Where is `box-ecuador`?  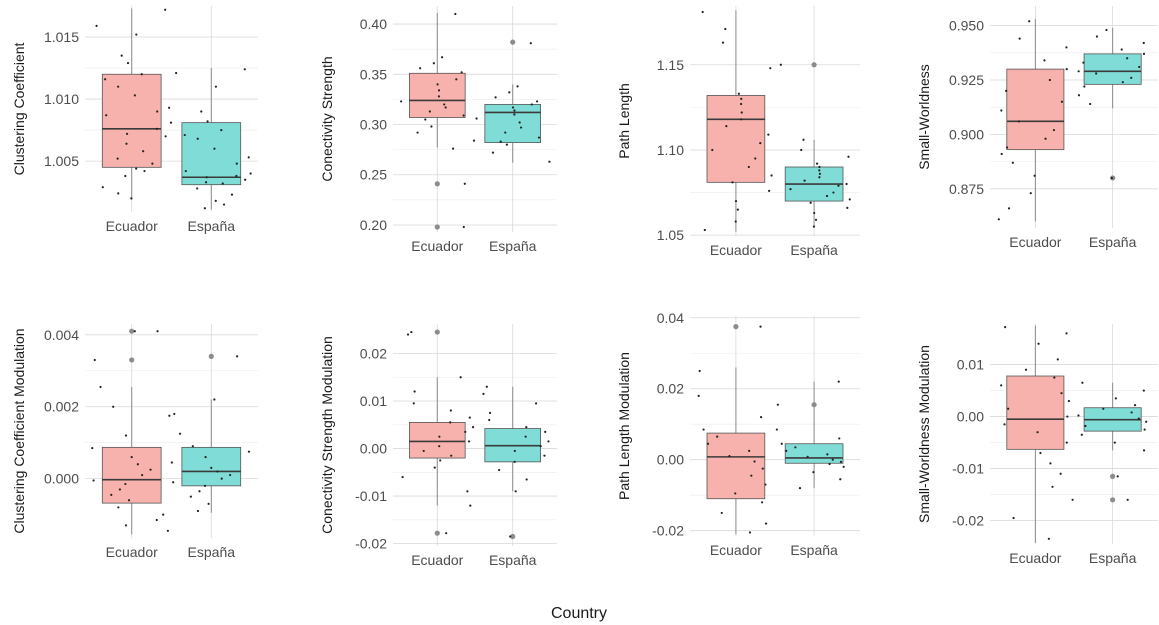 box-ecuador is located at coordinates (1035, 412).